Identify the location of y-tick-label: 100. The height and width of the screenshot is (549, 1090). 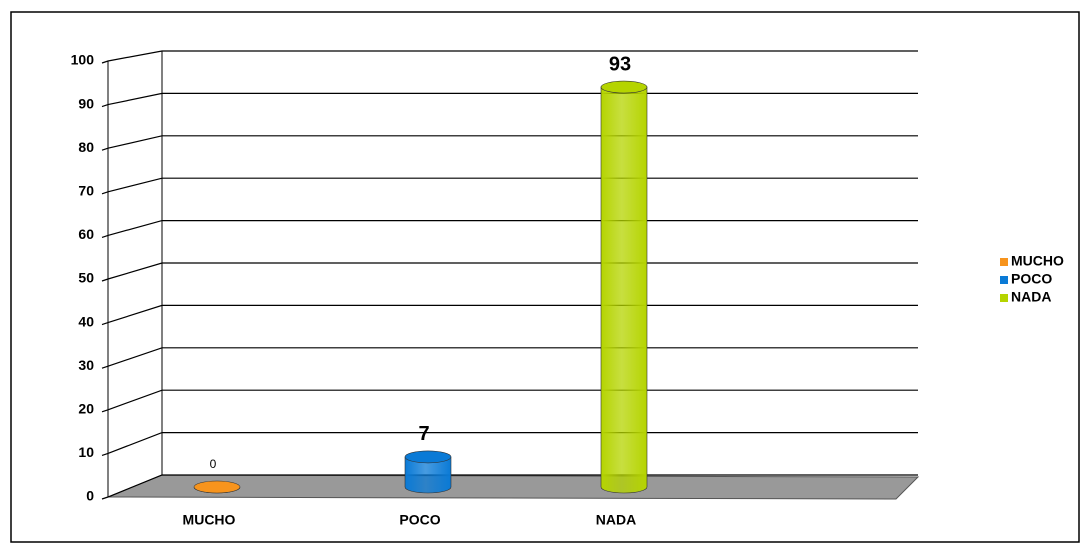
(83, 60).